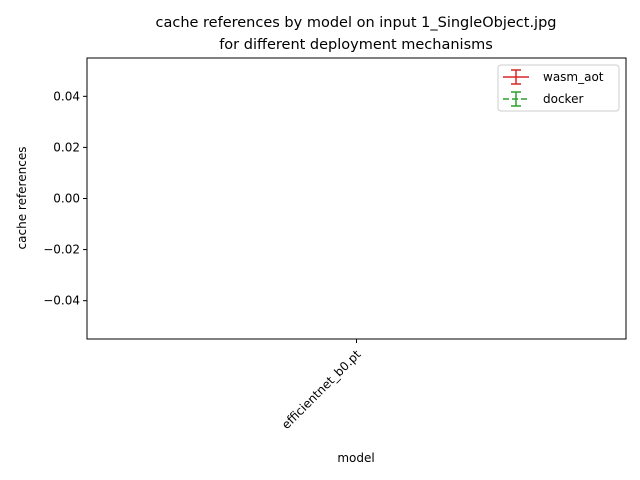  What do you see at coordinates (66, 147) in the screenshot?
I see `y-tick-label: 0.02` at bounding box center [66, 147].